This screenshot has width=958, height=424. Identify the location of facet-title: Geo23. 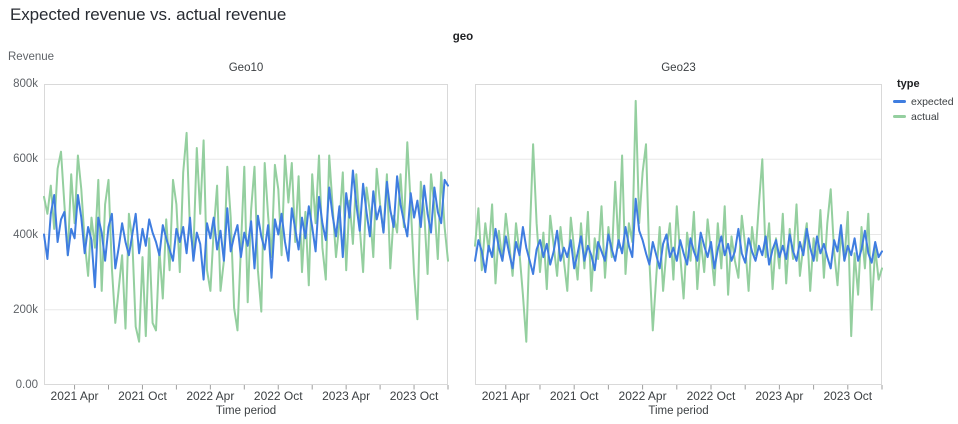
(678, 68).